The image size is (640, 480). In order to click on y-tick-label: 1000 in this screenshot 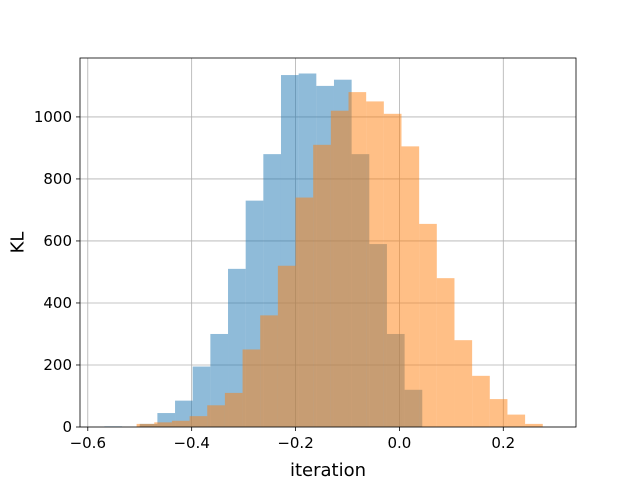, I will do `click(53, 117)`.